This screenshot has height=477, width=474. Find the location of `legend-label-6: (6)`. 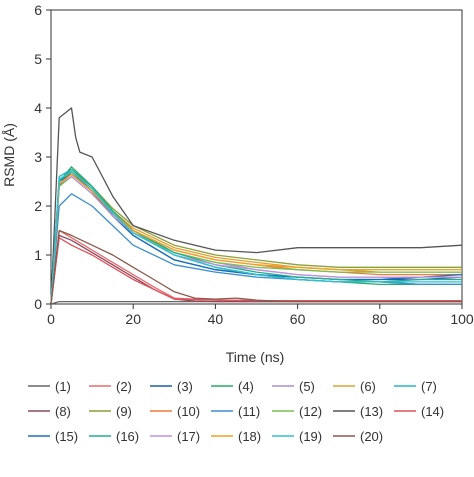

legend-label-6: (6) is located at coordinates (368, 386).